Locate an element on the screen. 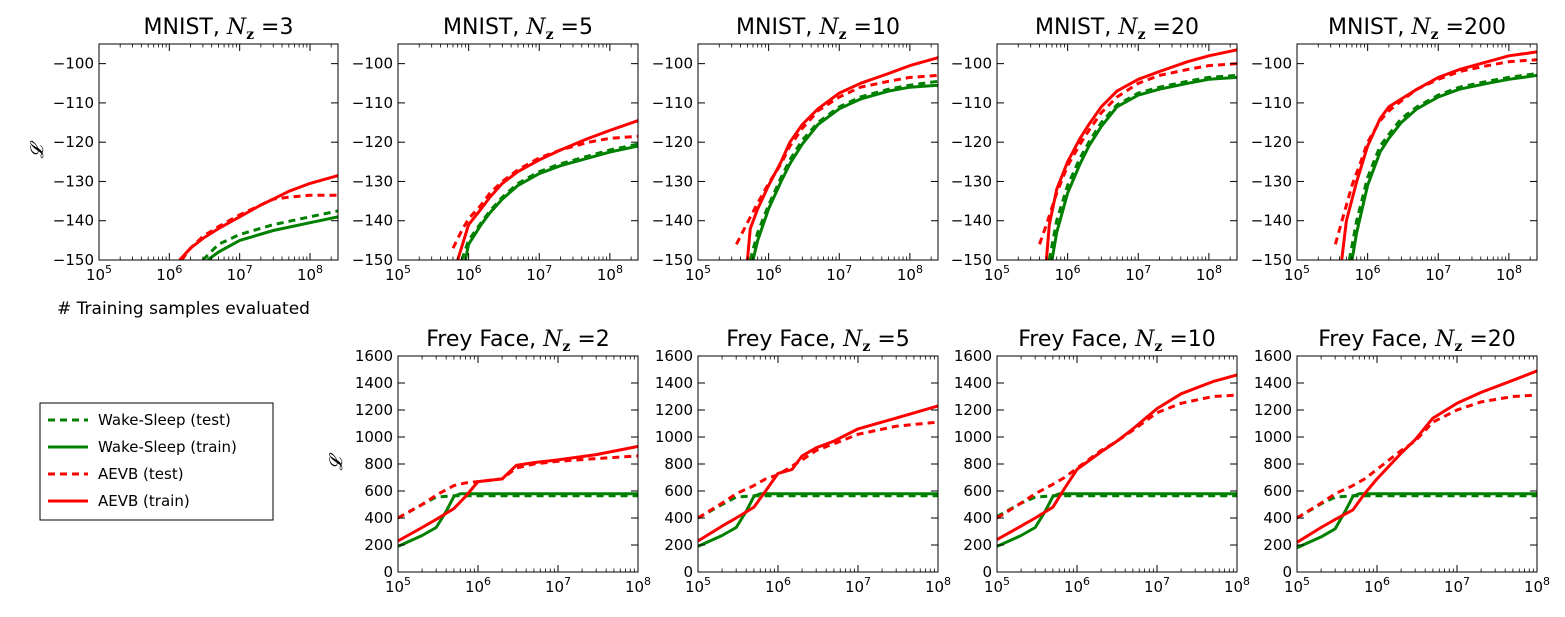  y-tick-label: 400 is located at coordinates (1277, 518).